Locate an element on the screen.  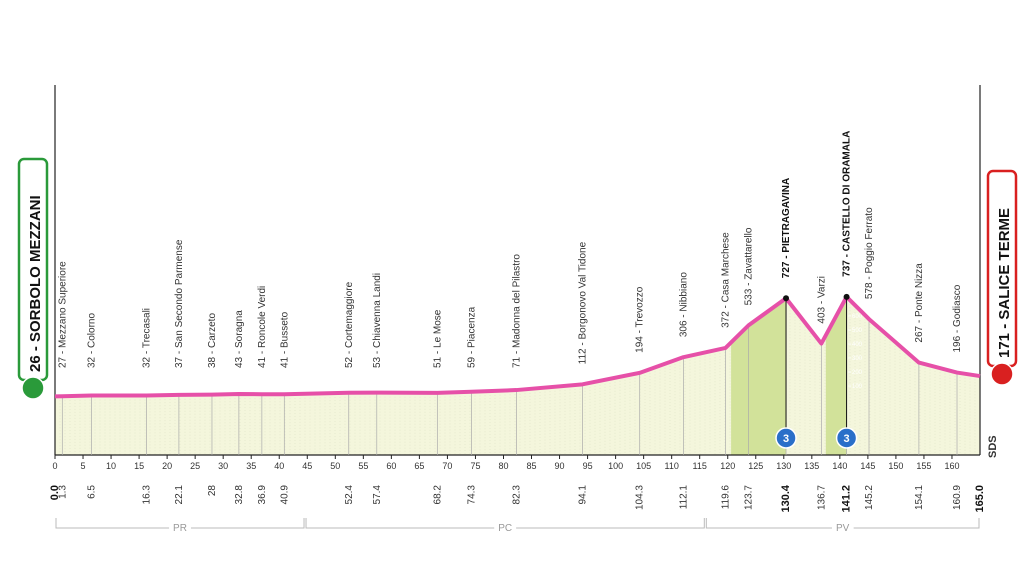
waypoint-label: 372 - Casa Marchese is located at coordinates (725, 280).